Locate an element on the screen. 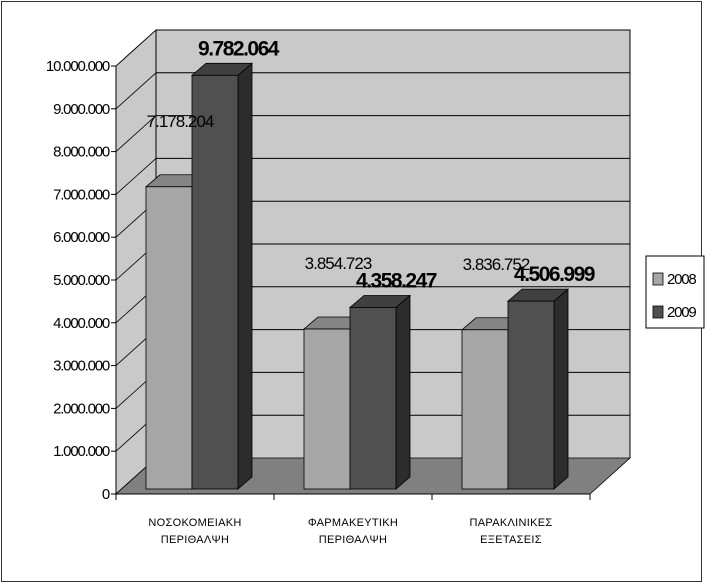 The height and width of the screenshot is (584, 705). data-label: 7.178.204 is located at coordinates (180, 121).